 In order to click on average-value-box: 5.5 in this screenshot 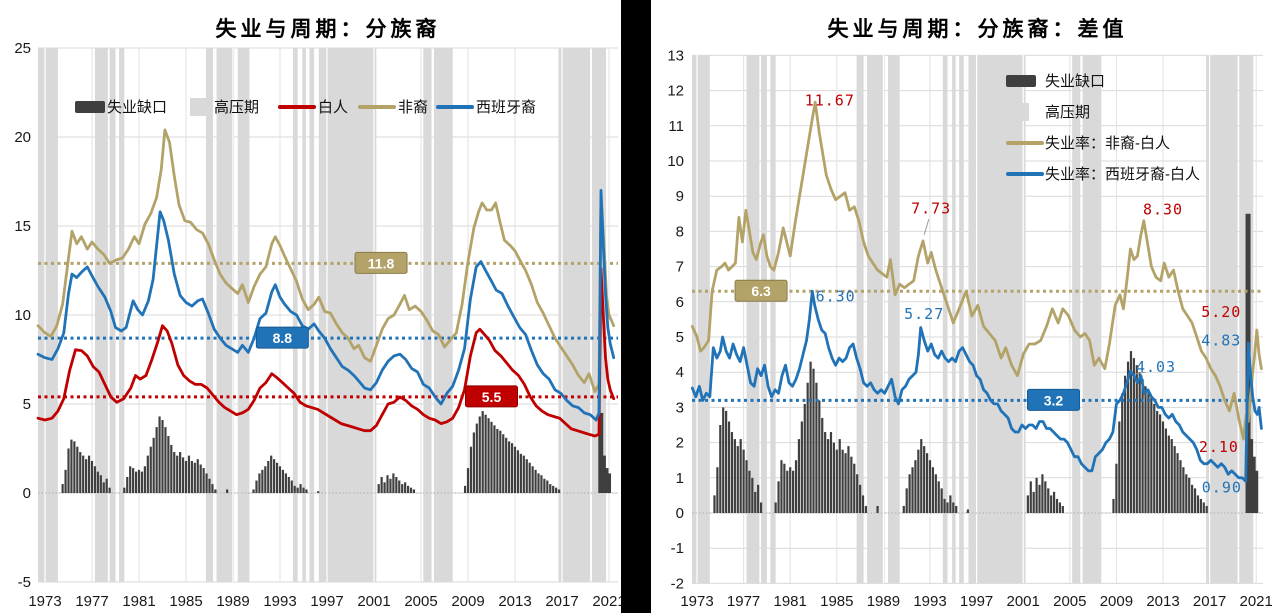, I will do `click(491, 396)`.